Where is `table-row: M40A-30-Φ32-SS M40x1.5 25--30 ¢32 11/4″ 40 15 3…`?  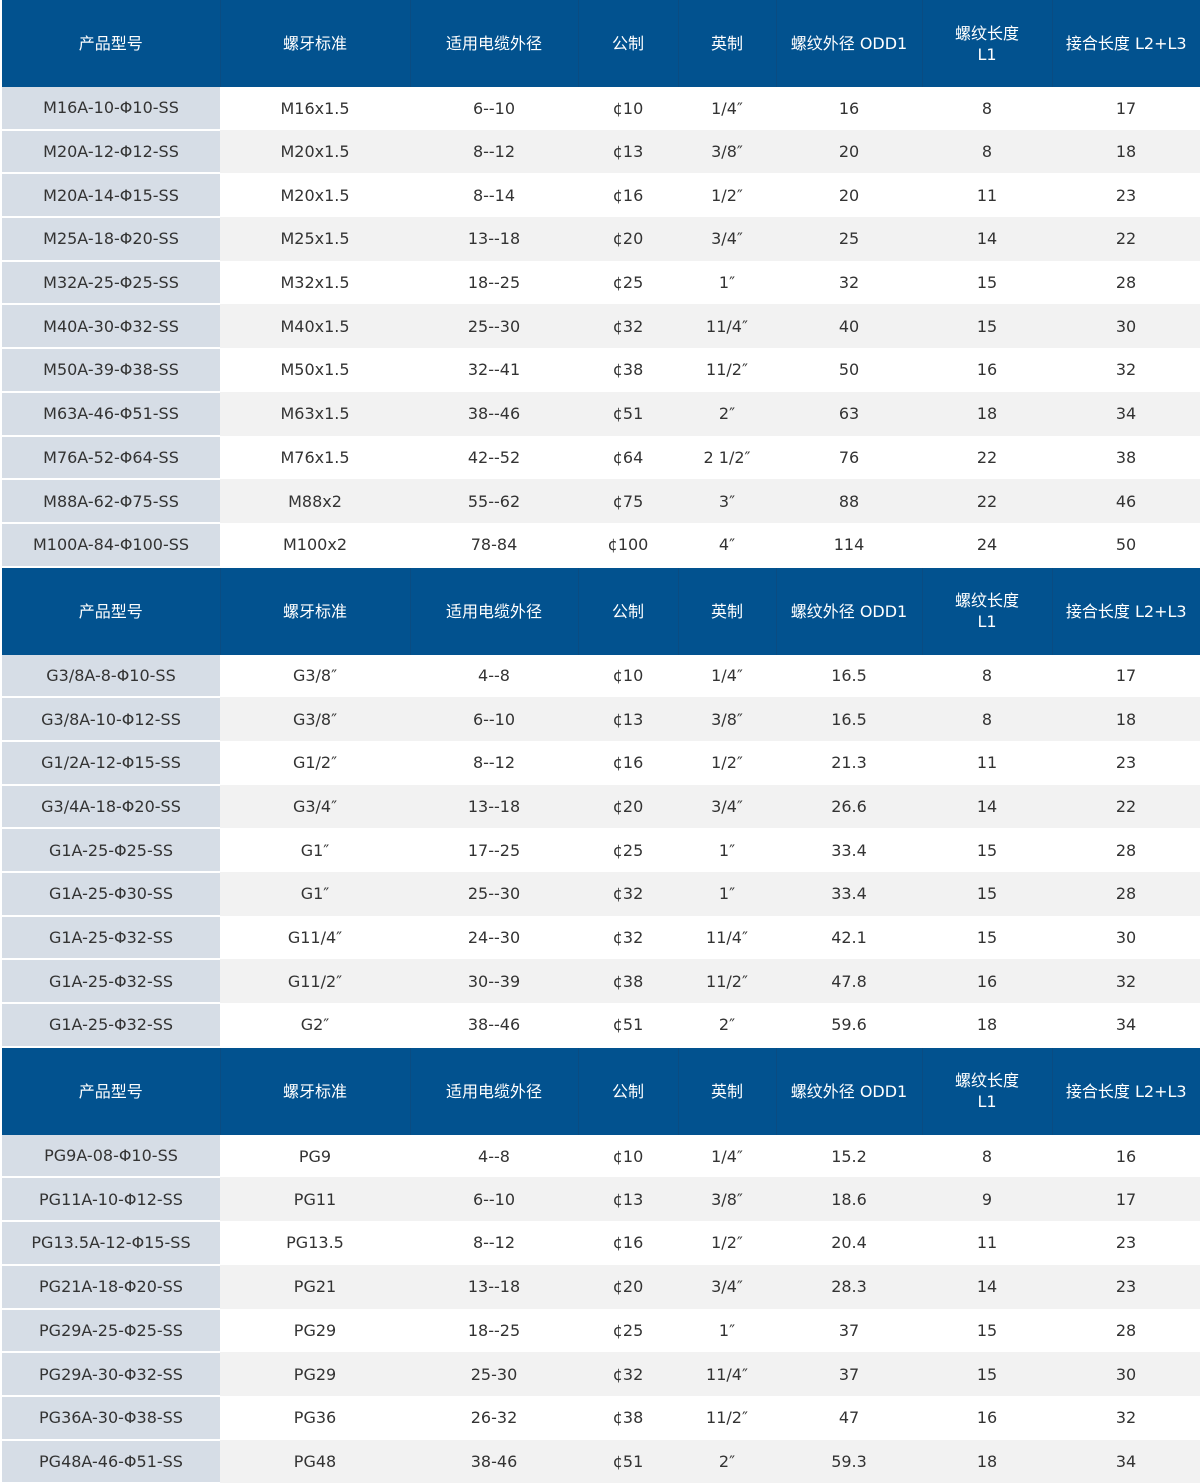 table-row: M40A-30-Φ32-SS M40x1.5 25--30 ¢32 11/4″ 40 15 3… is located at coordinates (601, 327).